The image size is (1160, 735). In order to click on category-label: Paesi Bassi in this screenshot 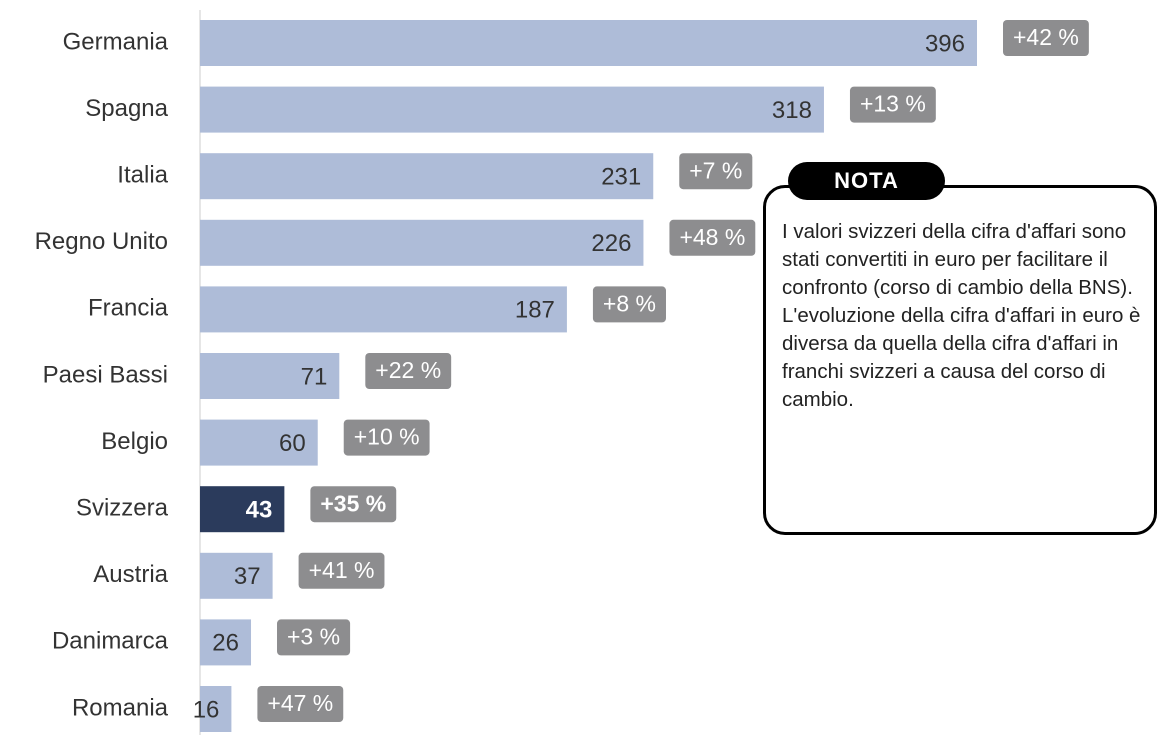, I will do `click(105, 374)`.